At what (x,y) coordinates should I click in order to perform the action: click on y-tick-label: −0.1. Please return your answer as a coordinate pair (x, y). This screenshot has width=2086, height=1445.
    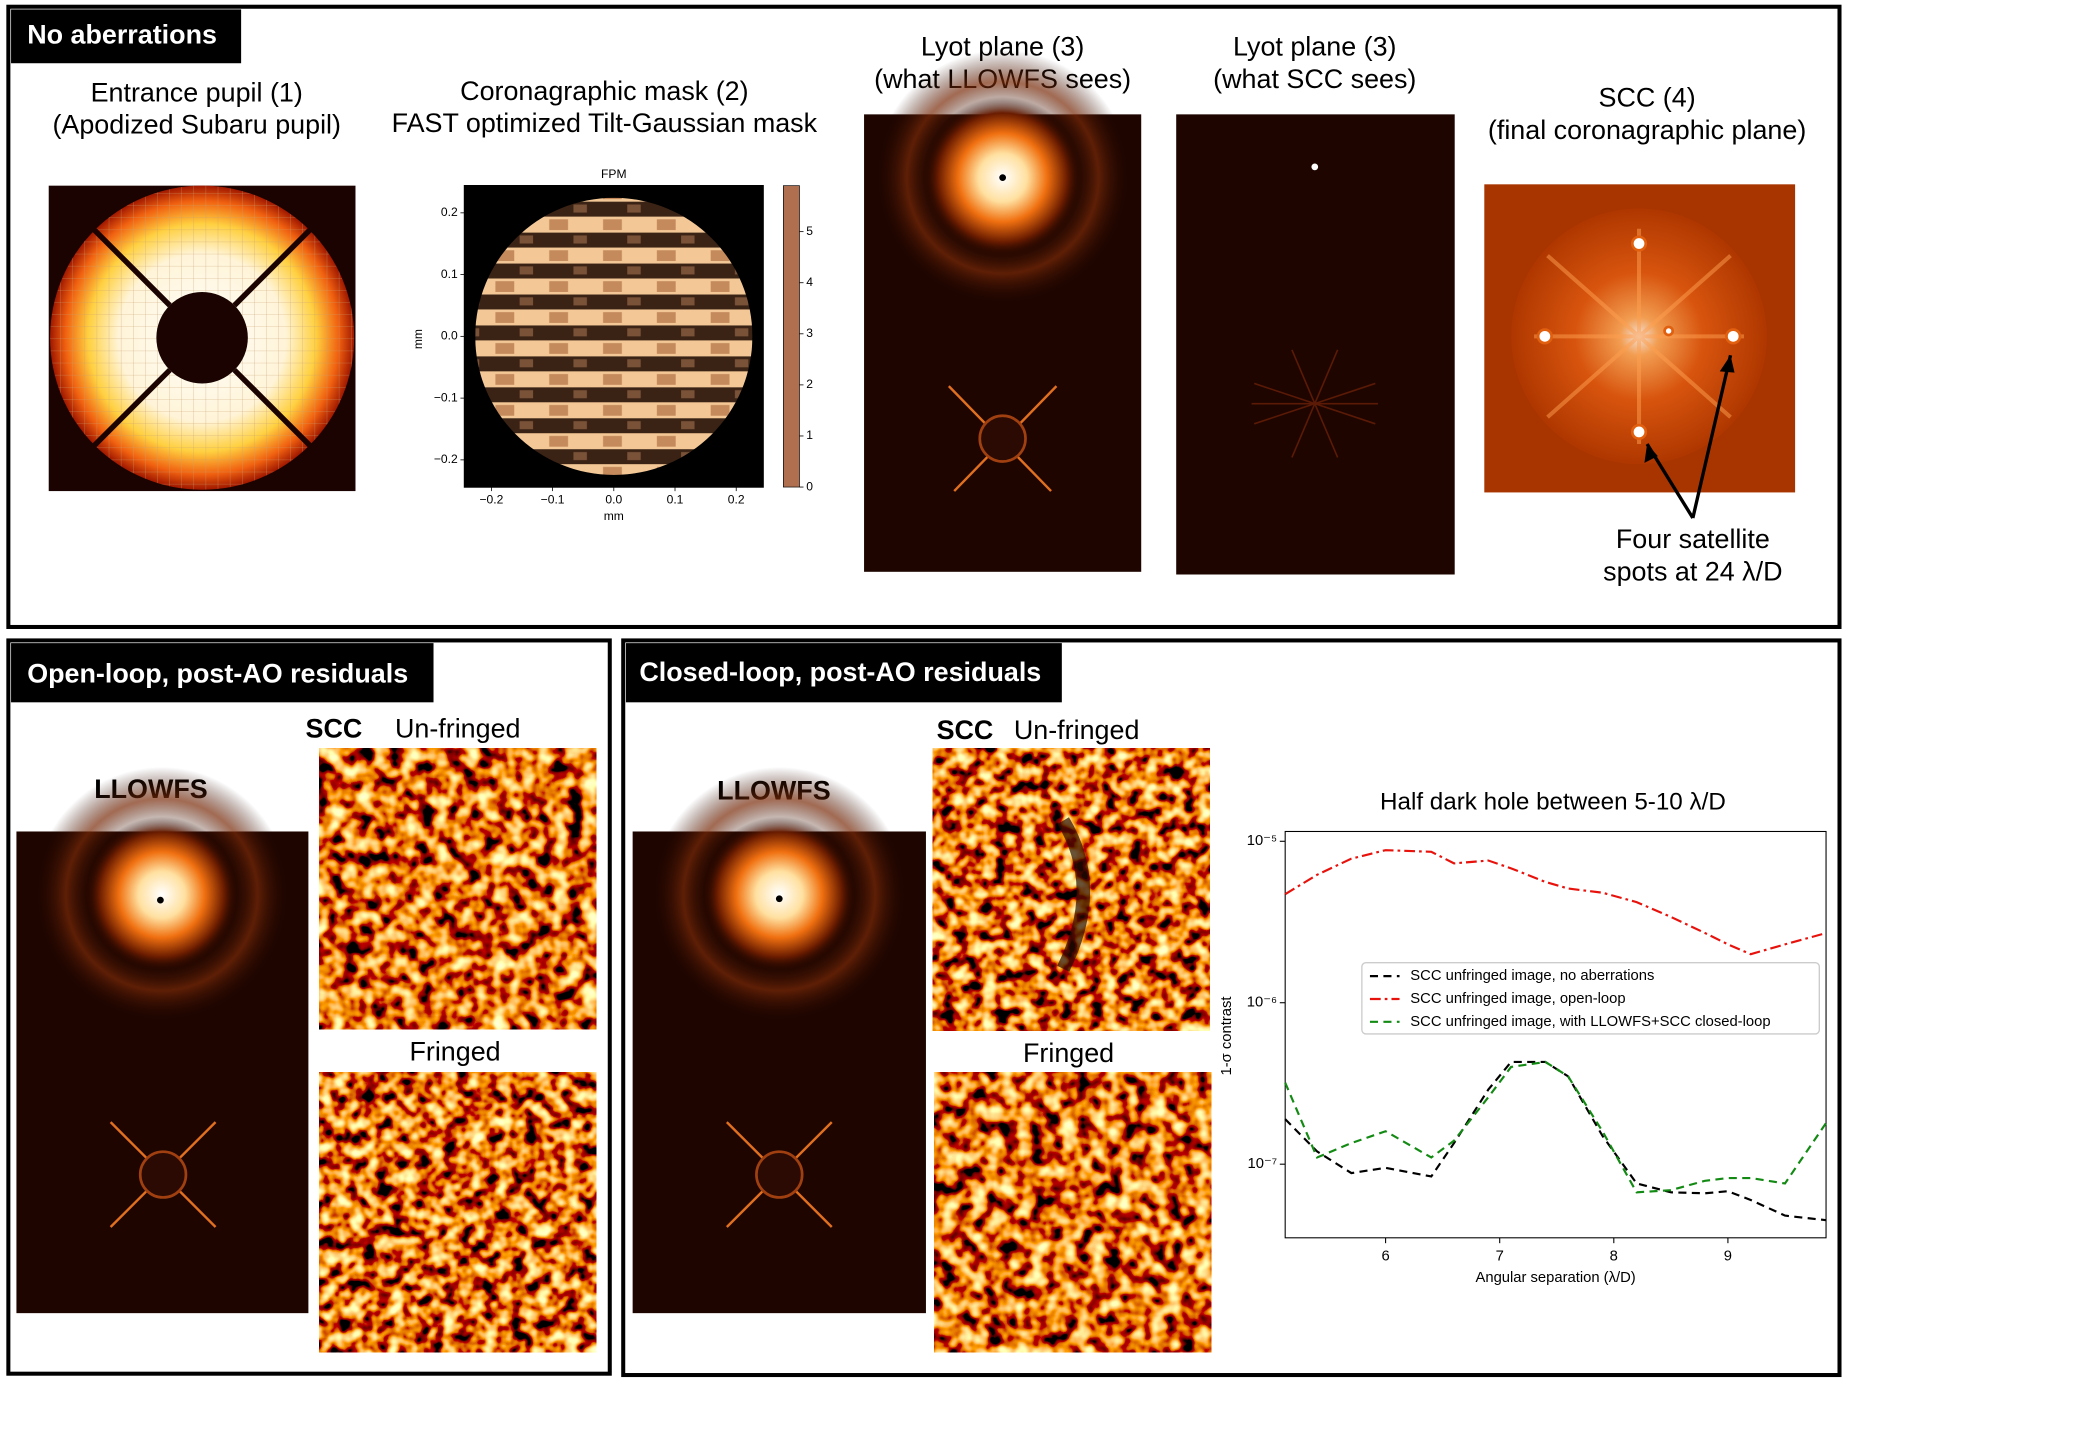
    Looking at the image, I should click on (446, 397).